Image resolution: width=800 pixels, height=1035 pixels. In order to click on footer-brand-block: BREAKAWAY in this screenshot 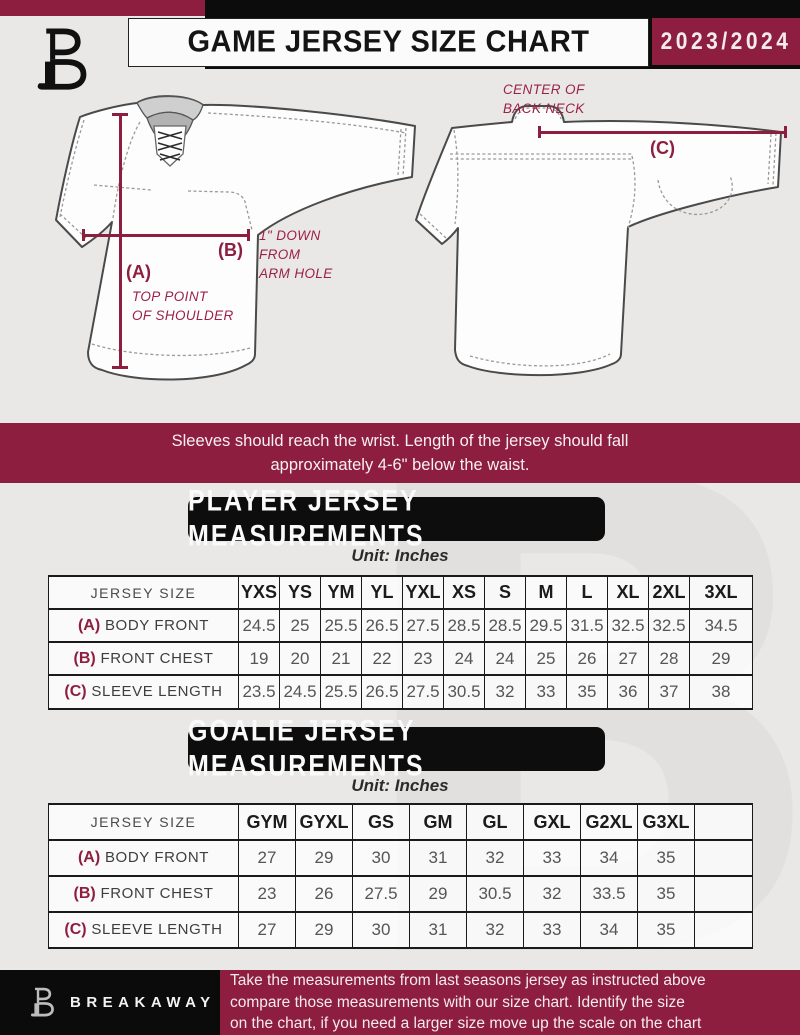, I will do `click(110, 1002)`.